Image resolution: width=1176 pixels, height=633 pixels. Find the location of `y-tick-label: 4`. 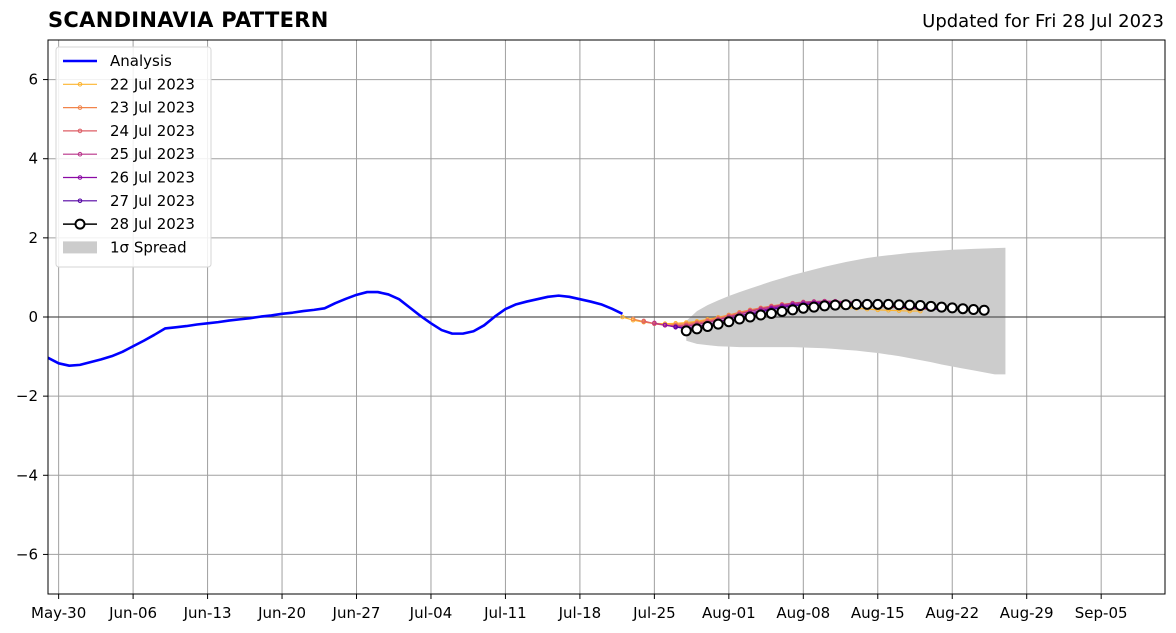

y-tick-label: 4 is located at coordinates (33, 159).